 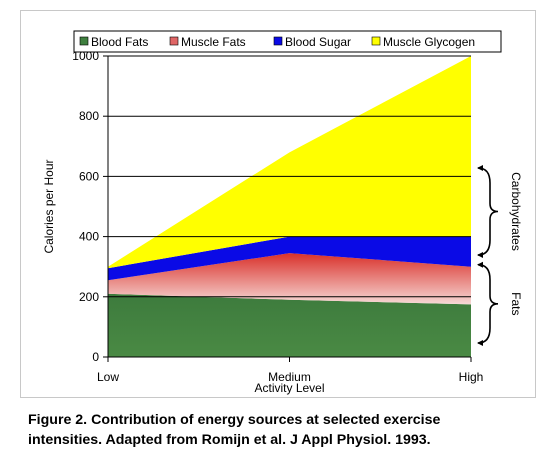 I want to click on legend-item-blood-fats: Blood Fats, so click(x=113, y=42).